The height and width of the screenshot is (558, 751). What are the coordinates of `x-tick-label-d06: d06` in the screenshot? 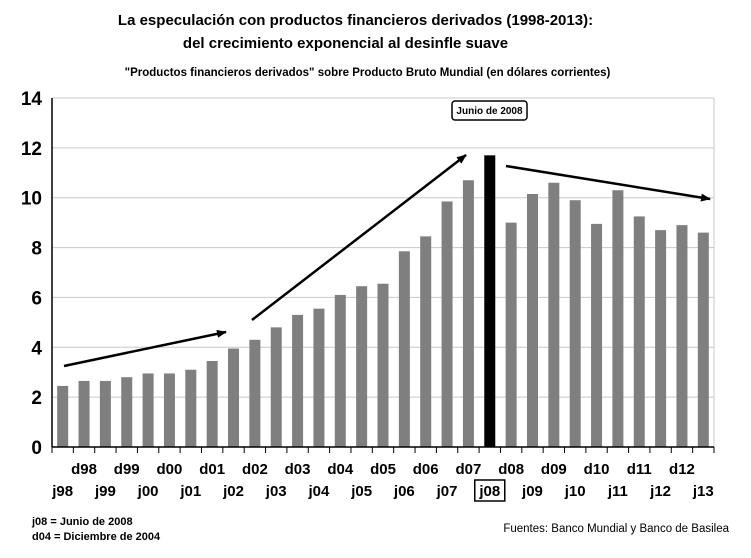 It's located at (426, 469).